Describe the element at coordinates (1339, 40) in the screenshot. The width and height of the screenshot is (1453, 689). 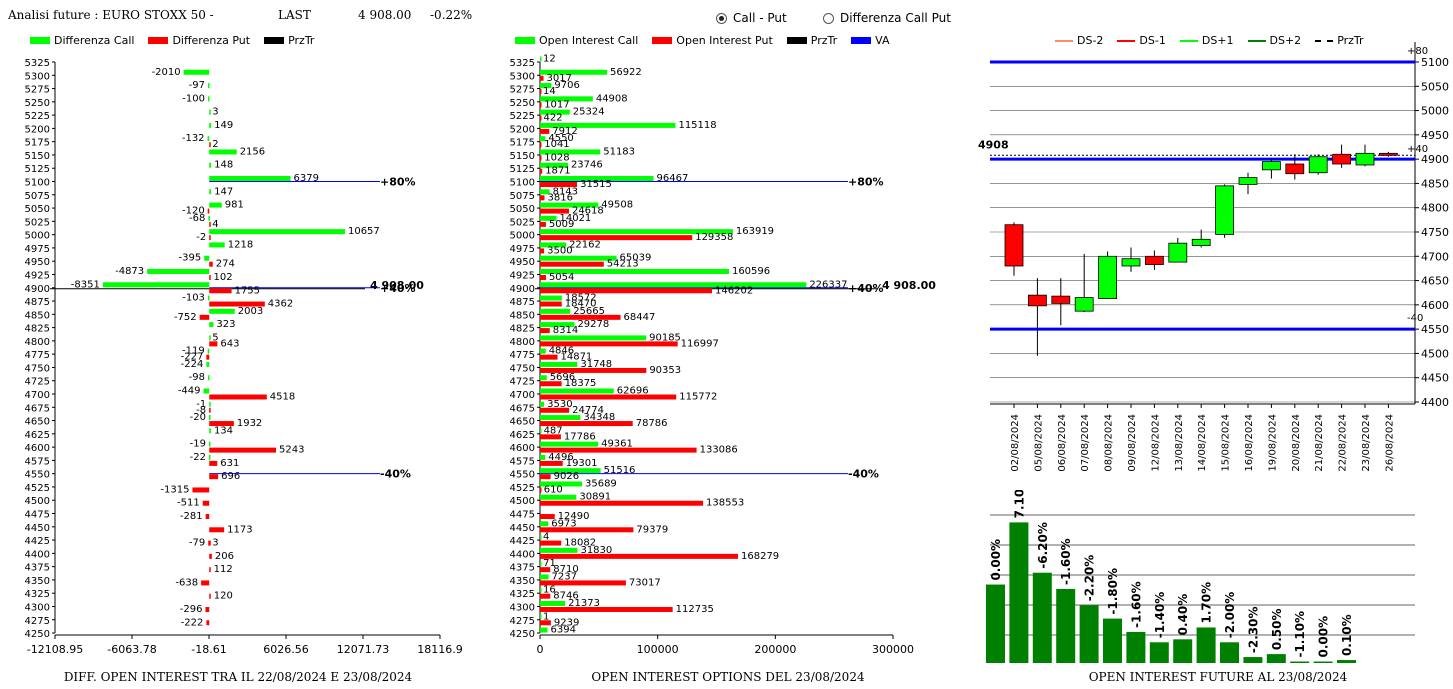
I see `legend-item: PrzTr` at that location.